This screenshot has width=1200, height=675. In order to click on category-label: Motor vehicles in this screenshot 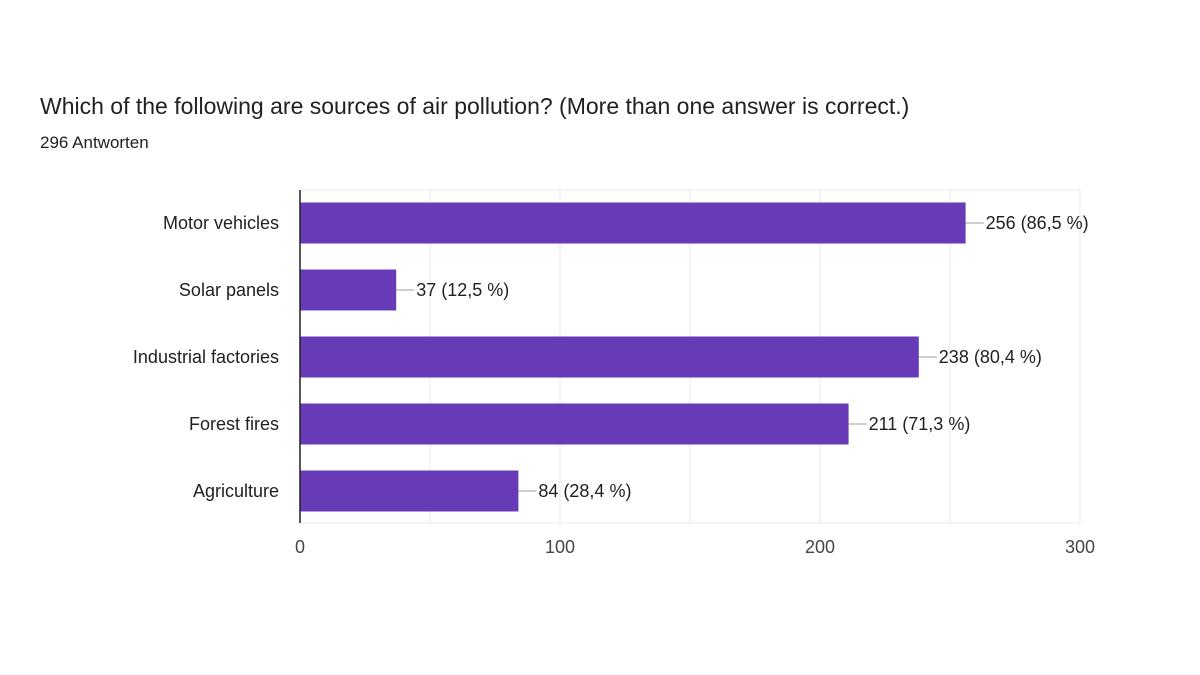, I will do `click(221, 223)`.